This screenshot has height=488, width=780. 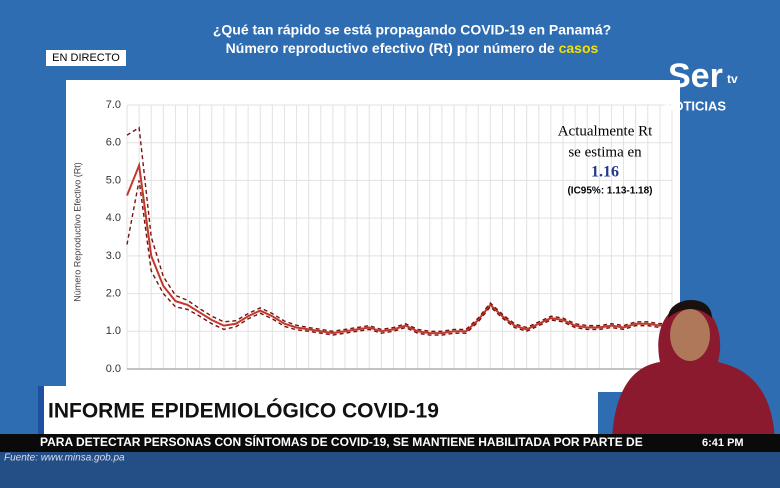 What do you see at coordinates (695, 105) in the screenshot?
I see `logo-sub: NOTICIAS` at bounding box center [695, 105].